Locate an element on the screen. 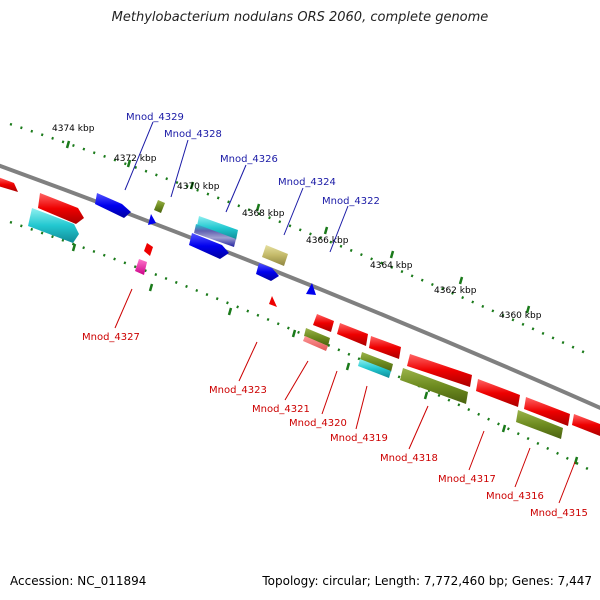 The width and height of the screenshot is (600, 600). lower-gene-label: Mnod_4321 is located at coordinates (281, 409).